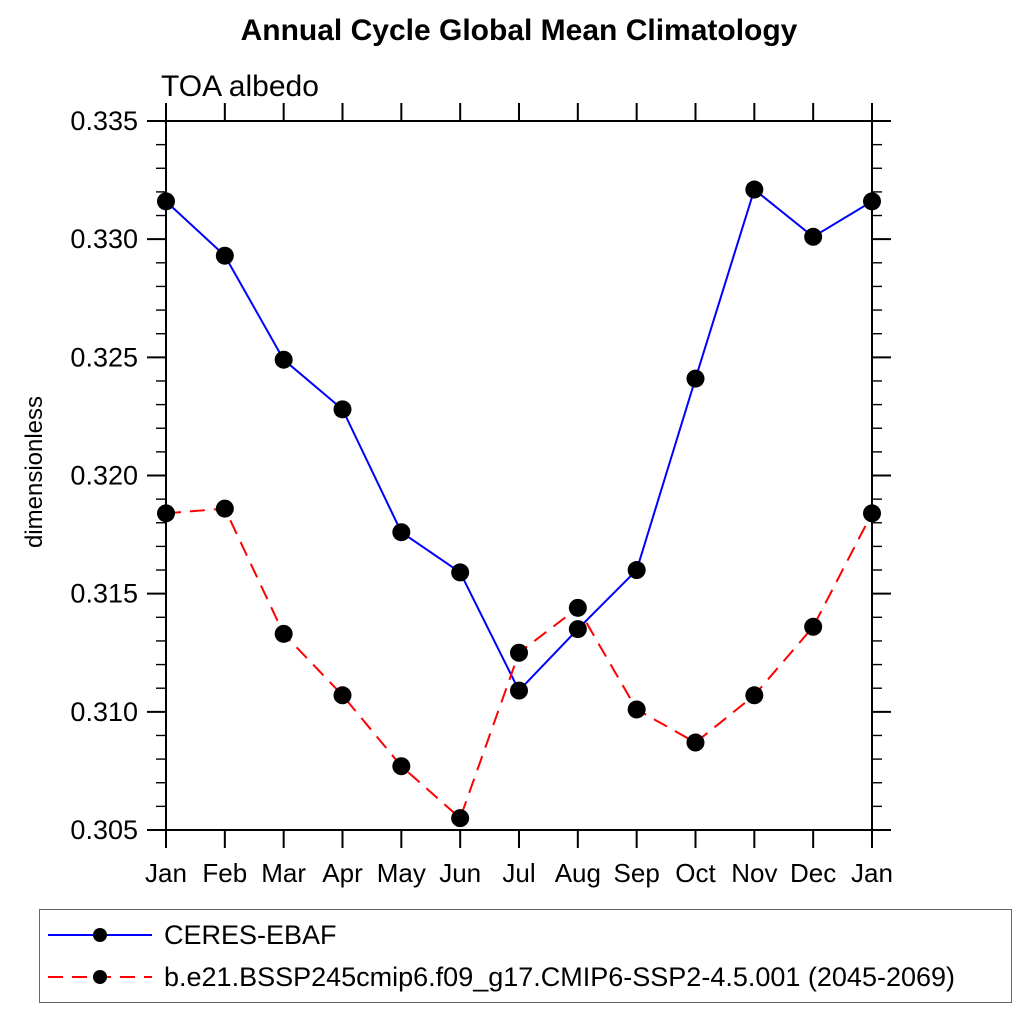 This screenshot has width=1024, height=1024. What do you see at coordinates (250, 934) in the screenshot?
I see `legend-label-ceres: CERES-EBAF` at bounding box center [250, 934].